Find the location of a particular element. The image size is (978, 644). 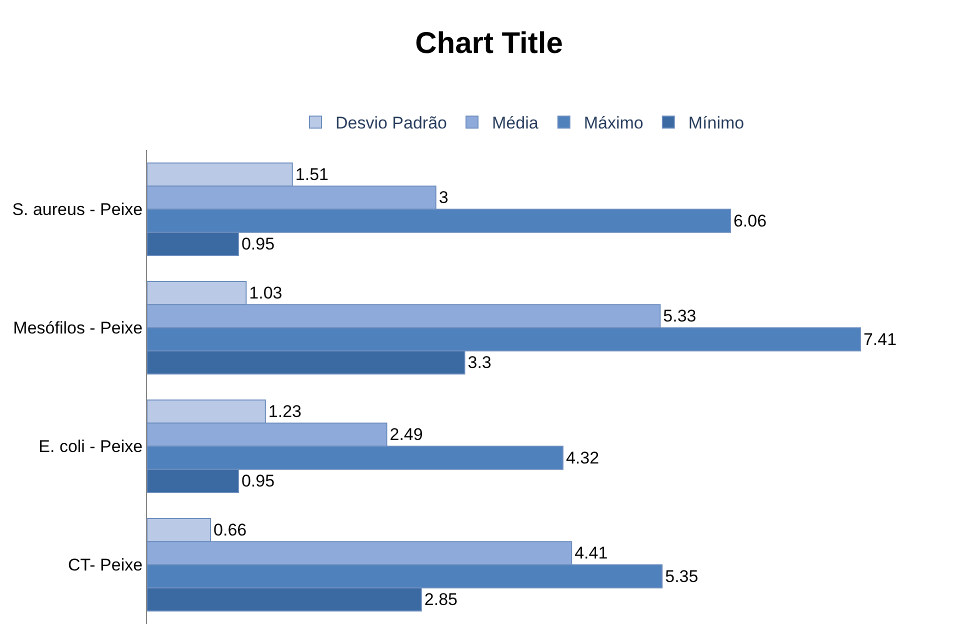

y-tick-label: E. coli - Peixe is located at coordinates (90, 446).